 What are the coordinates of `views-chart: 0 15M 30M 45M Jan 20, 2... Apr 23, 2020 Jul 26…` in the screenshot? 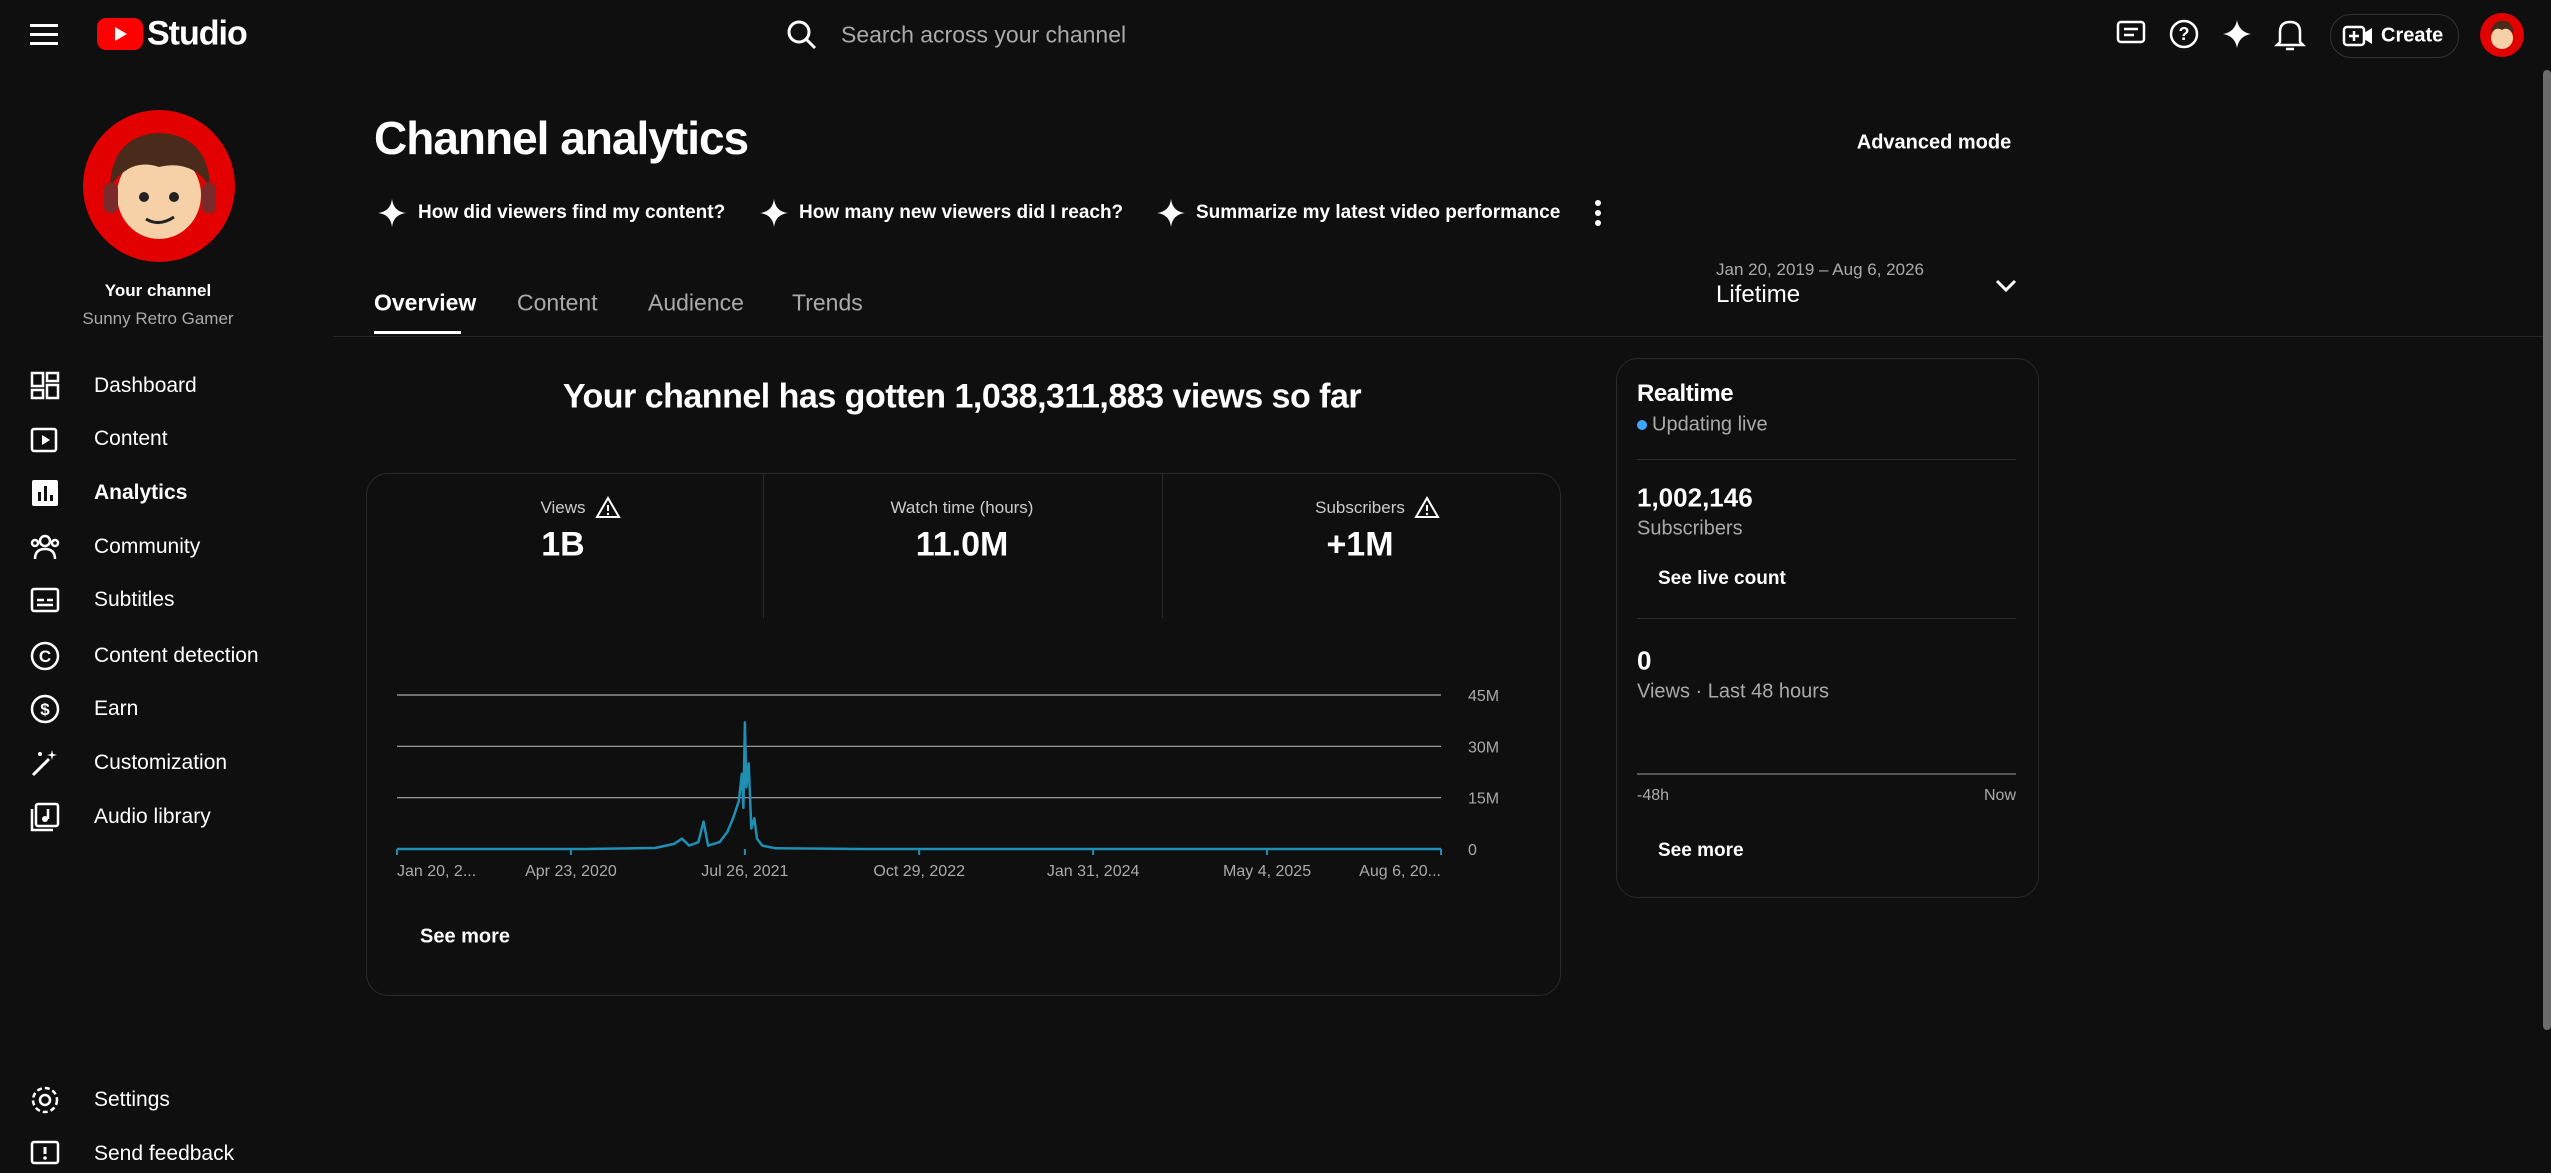 It's located at (947, 784).